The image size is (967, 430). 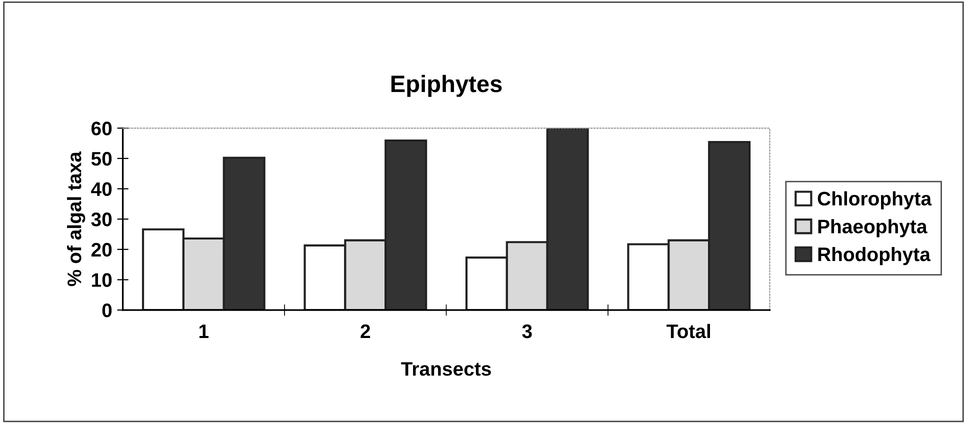 I want to click on x-axis-title: Transects, so click(x=446, y=369).